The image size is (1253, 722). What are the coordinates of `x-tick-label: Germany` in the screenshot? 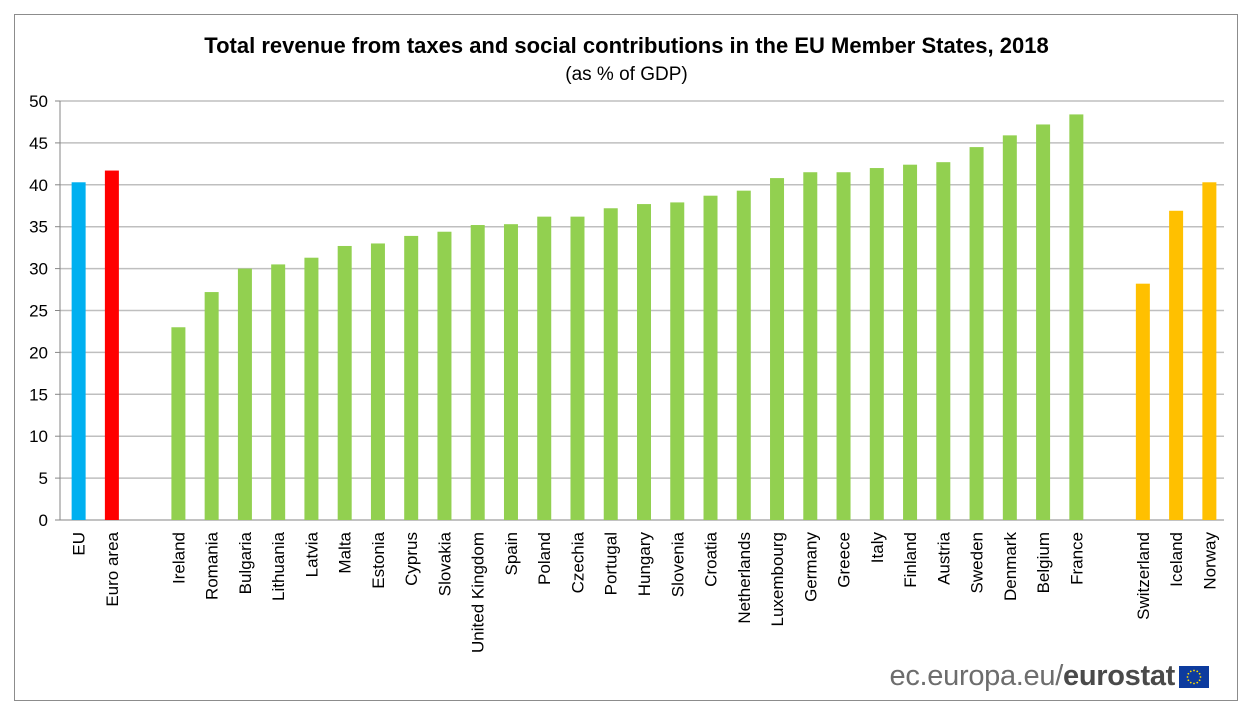 It's located at (810, 567).